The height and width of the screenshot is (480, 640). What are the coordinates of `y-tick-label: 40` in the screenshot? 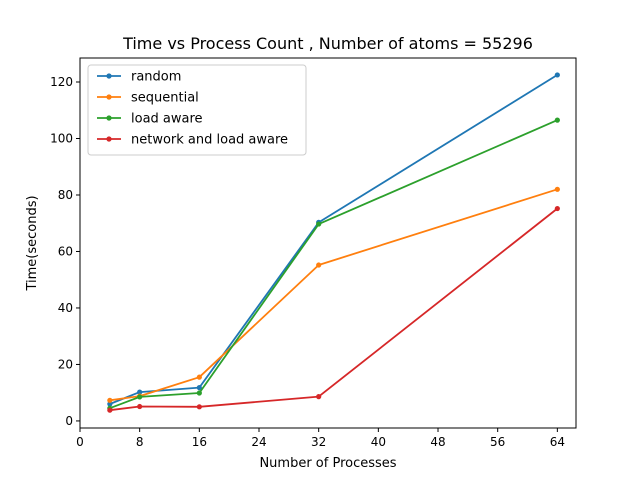 It's located at (65, 308).